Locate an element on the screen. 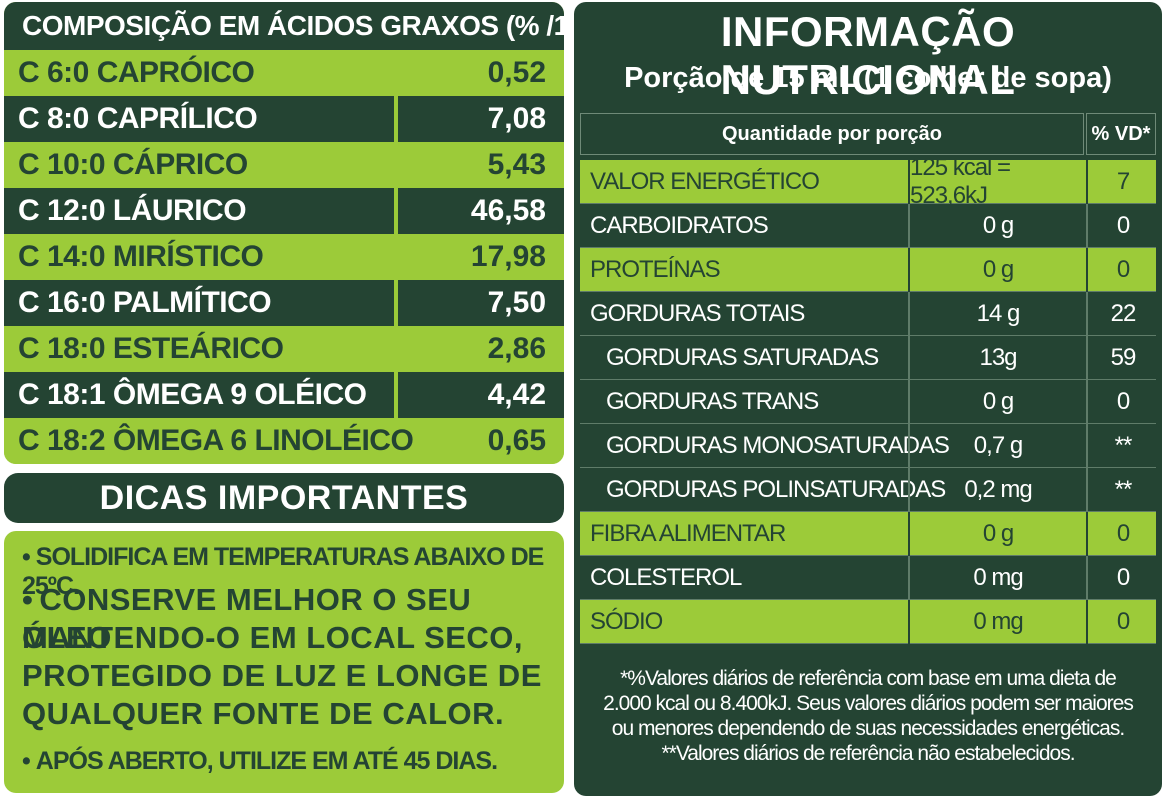 This screenshot has height=800, width=1166. tip-text: CONSERVE MELHOR O SEU ÓLEO is located at coordinates (247, 618).